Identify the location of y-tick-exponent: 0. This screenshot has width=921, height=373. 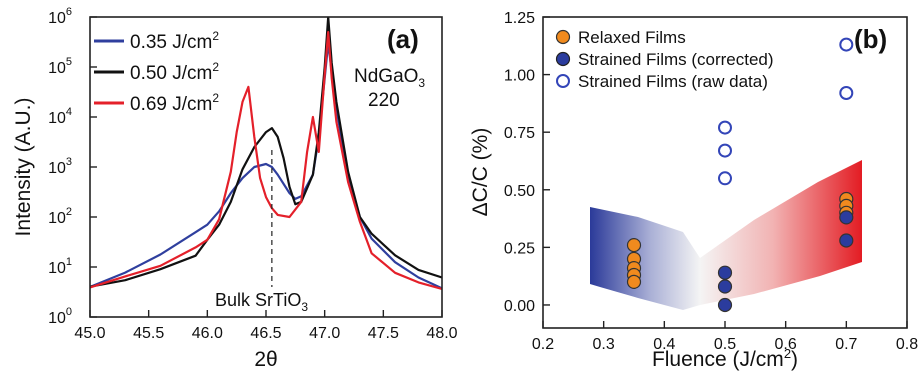
(69, 312).